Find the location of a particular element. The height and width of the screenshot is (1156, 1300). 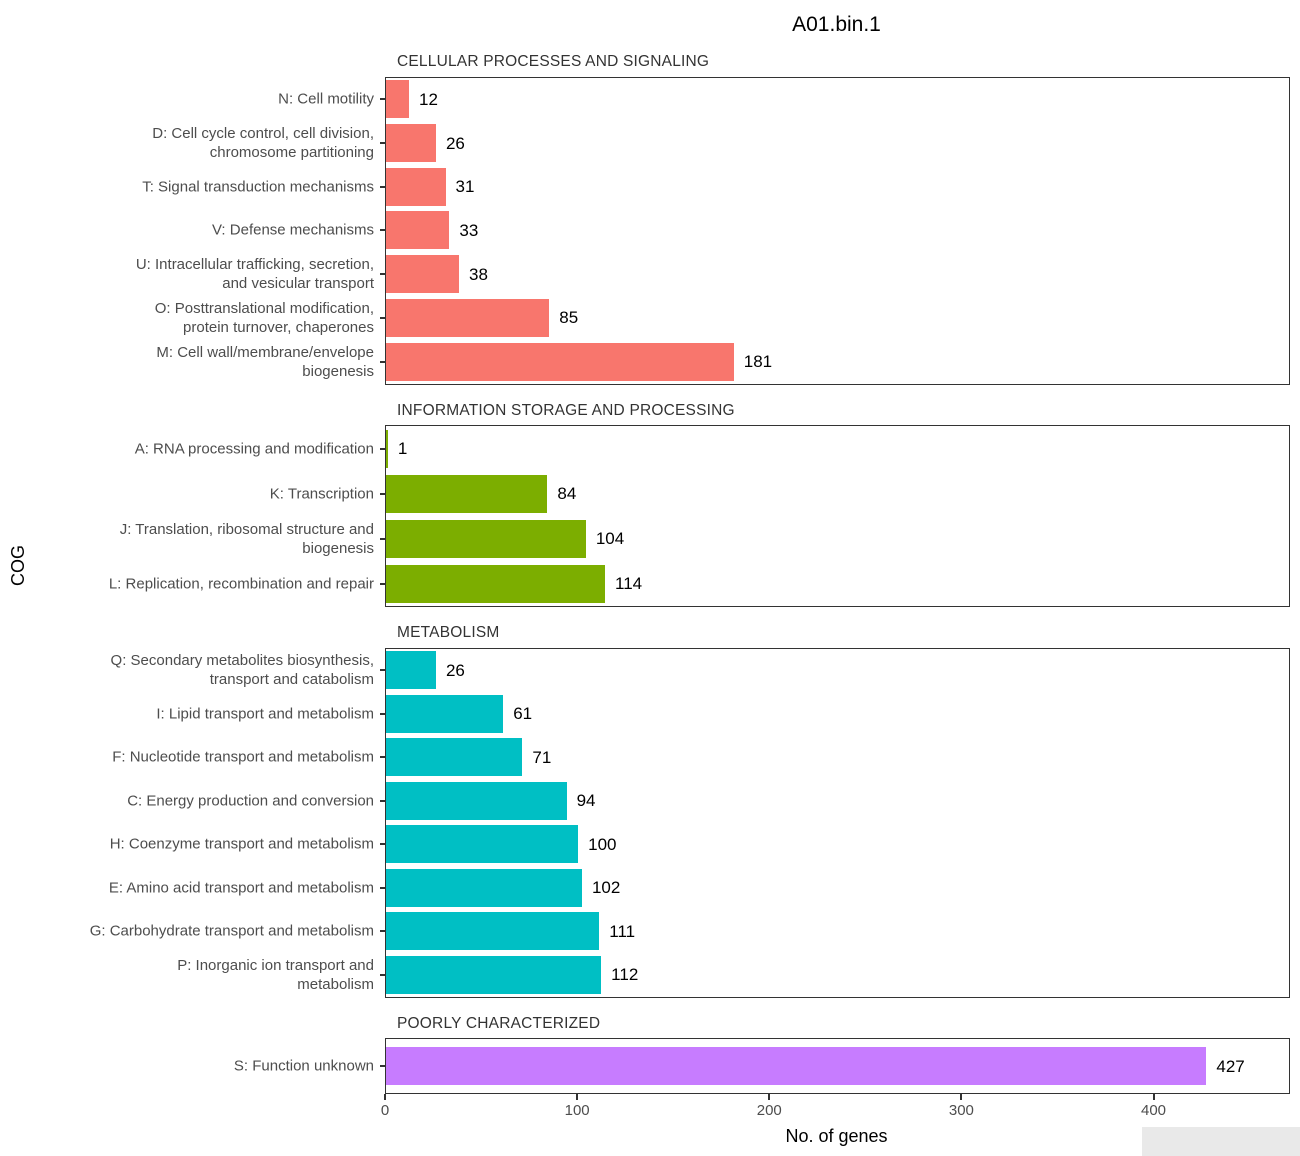

bar-row: T: Signal transduction mechanisms 31 is located at coordinates (715, 187).